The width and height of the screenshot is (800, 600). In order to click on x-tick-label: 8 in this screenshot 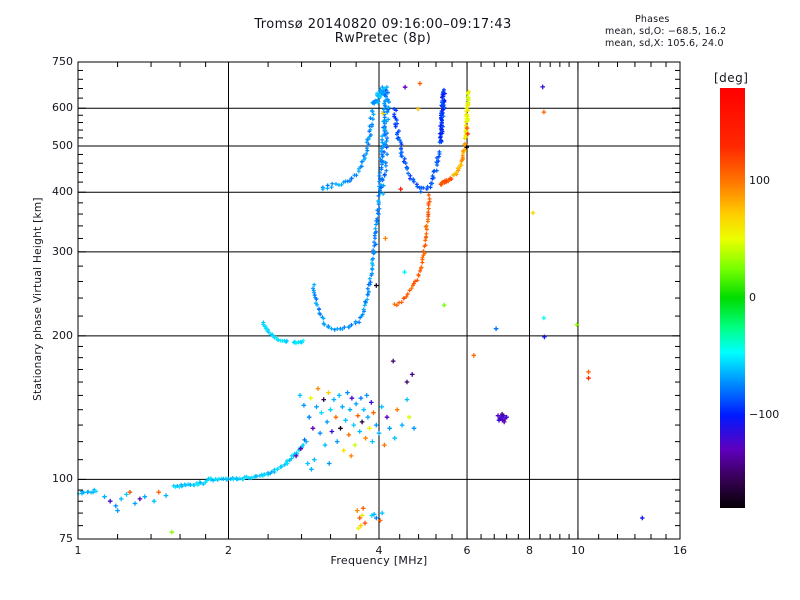, I will do `click(529, 550)`.